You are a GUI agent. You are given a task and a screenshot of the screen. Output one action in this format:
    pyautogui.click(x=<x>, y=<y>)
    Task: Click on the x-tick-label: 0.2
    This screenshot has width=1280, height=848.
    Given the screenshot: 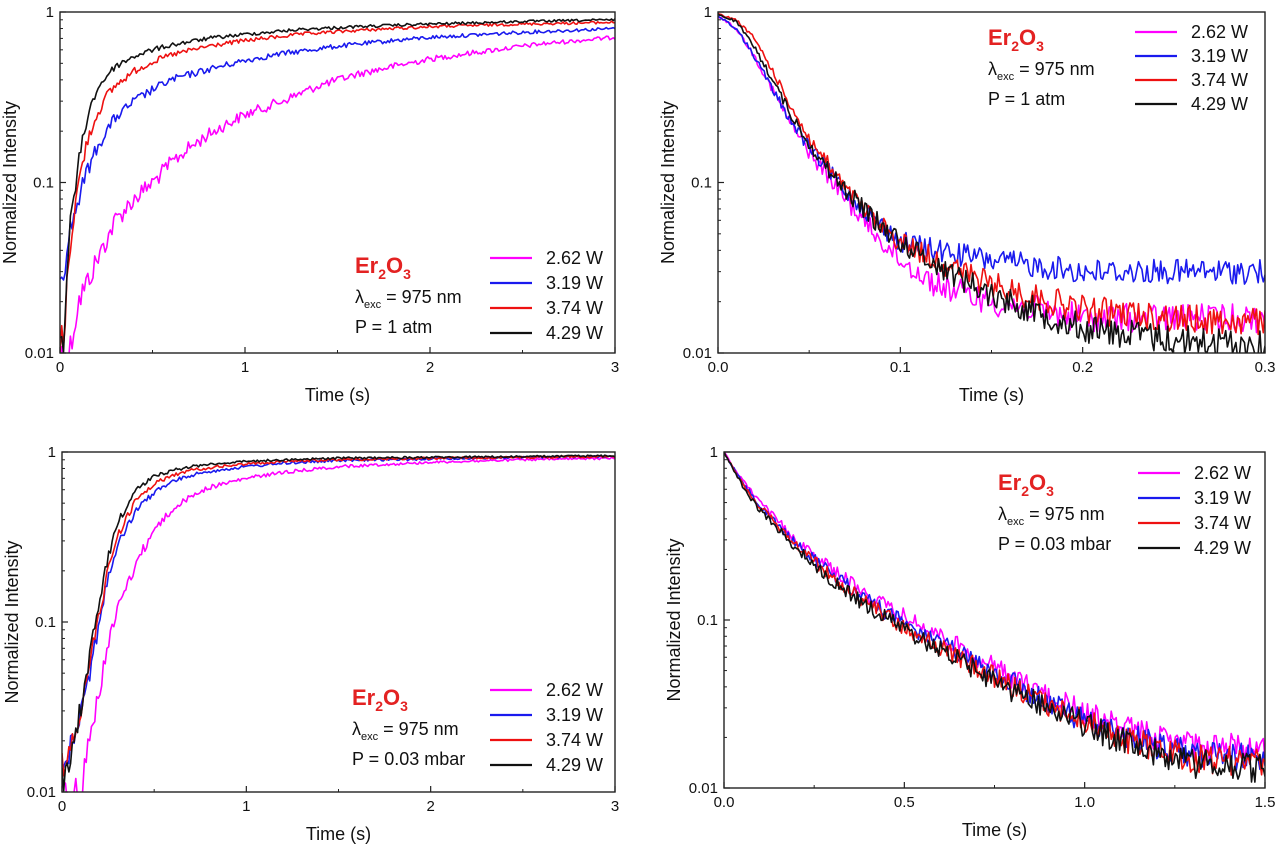 What is the action you would take?
    pyautogui.click(x=1082, y=367)
    